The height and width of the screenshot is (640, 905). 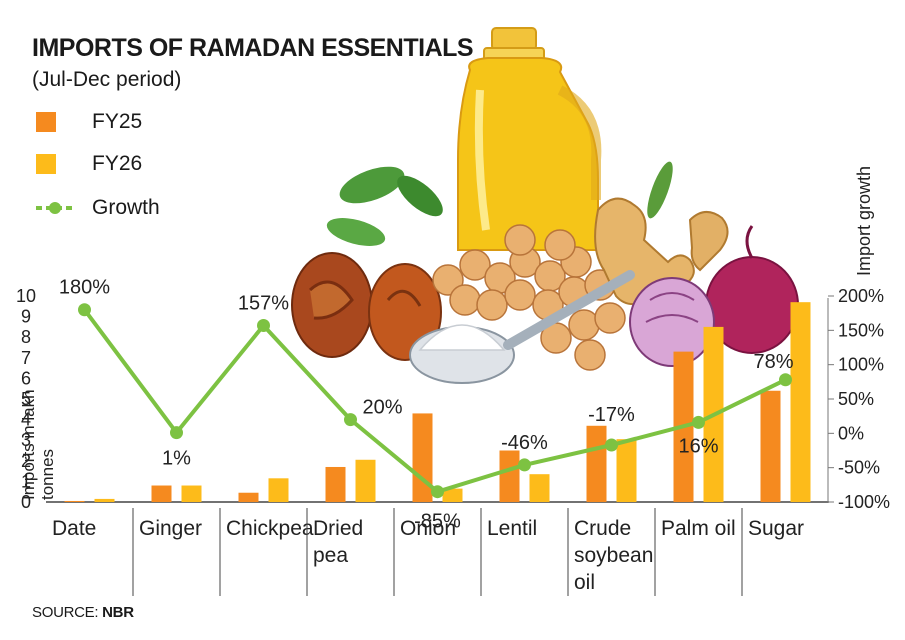 What do you see at coordinates (26, 399) in the screenshot?
I see `y-tick-label: 5` at bounding box center [26, 399].